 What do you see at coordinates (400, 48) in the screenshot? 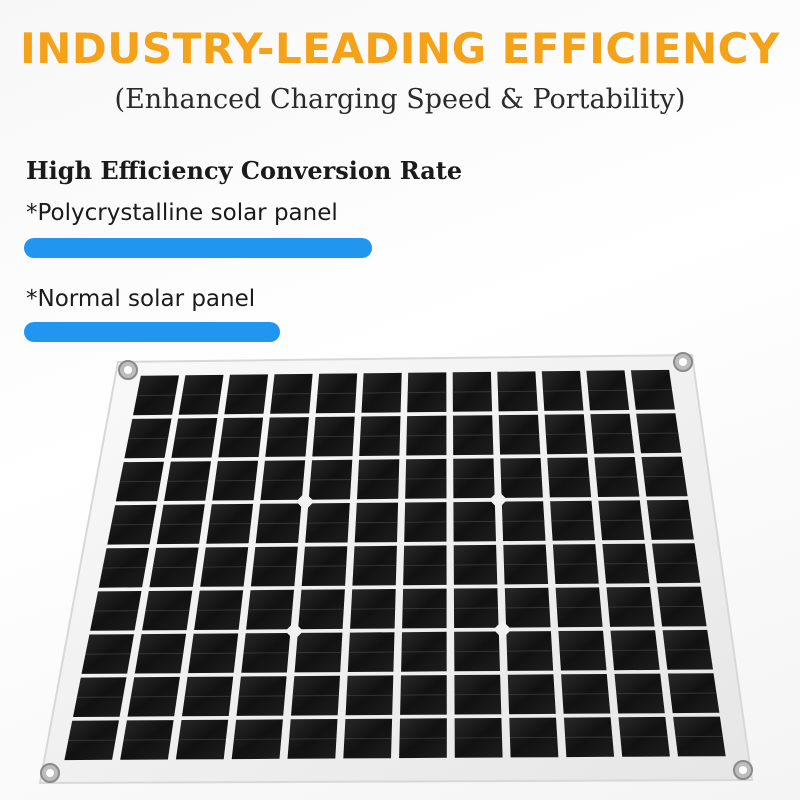
I see `page-title: INDUSTRY-LEADING EFFICIENCY` at bounding box center [400, 48].